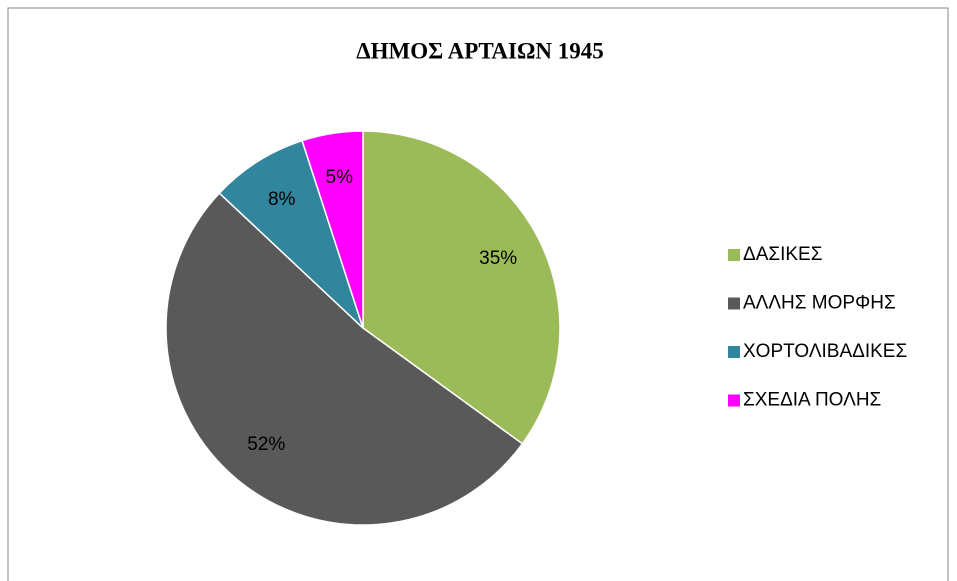 The height and width of the screenshot is (581, 957). What do you see at coordinates (266, 444) in the screenshot?
I see `data-label: 52%` at bounding box center [266, 444].